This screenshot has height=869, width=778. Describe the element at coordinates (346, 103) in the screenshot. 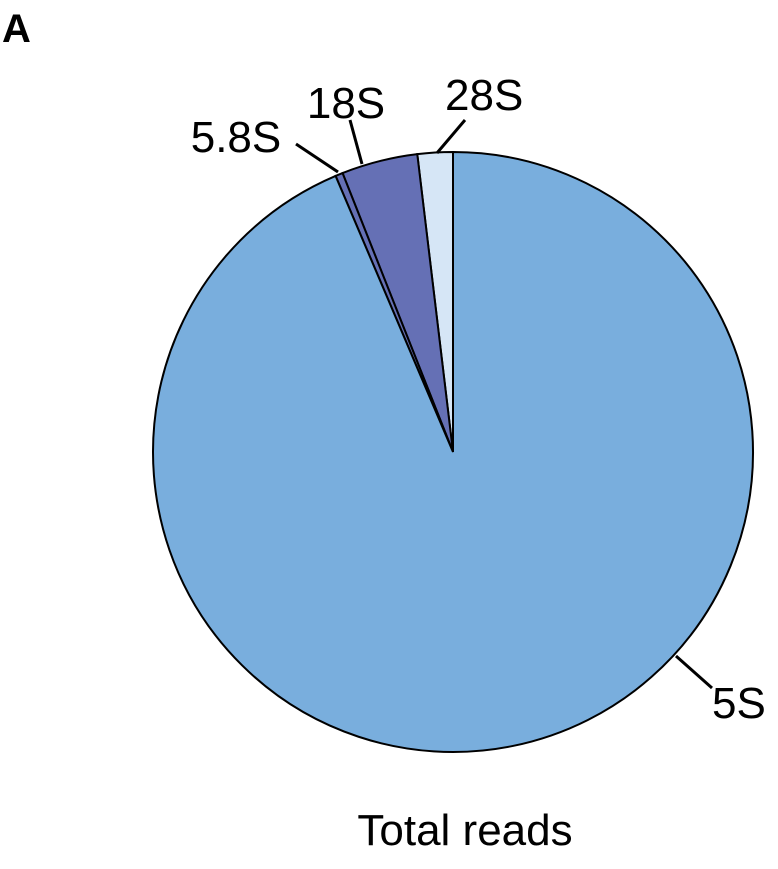

I see `slice-label-18s: 18S` at that location.